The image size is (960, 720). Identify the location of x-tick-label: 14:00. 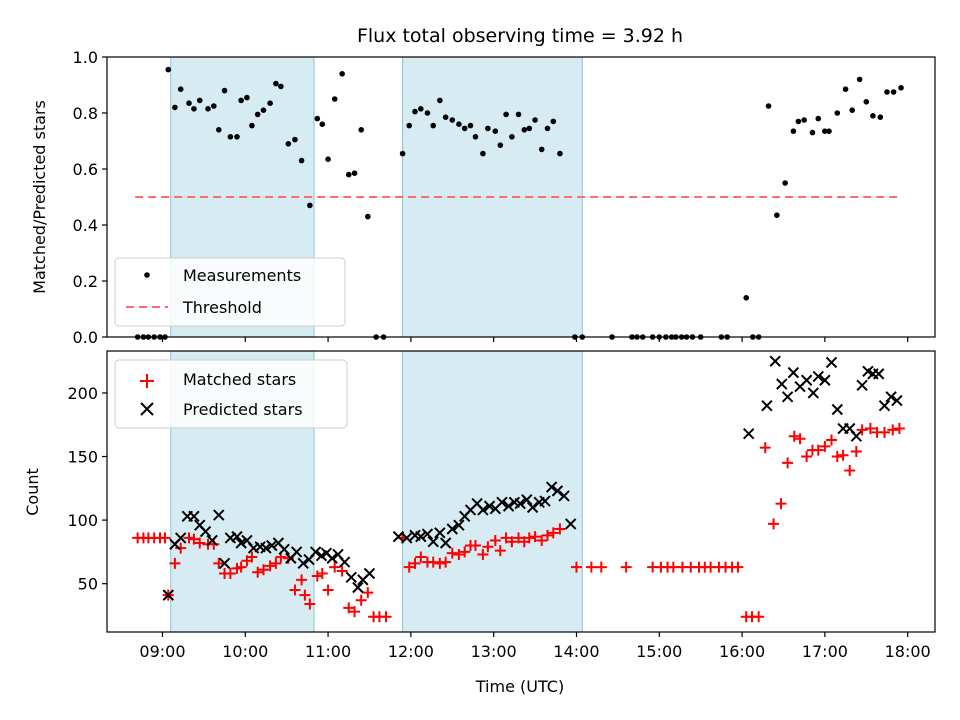
(576, 651).